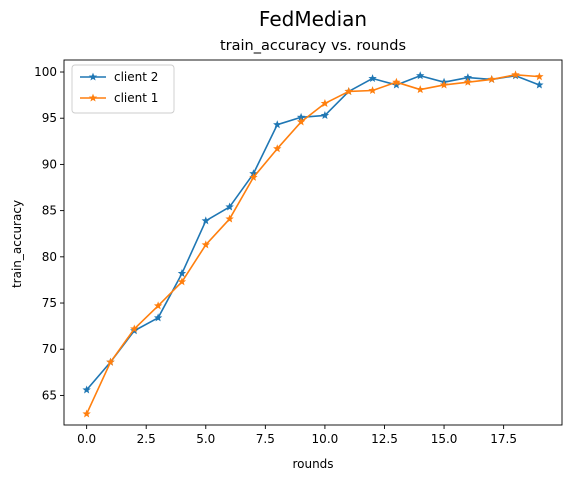 Image resolution: width=571 pixels, height=480 pixels. What do you see at coordinates (123, 89) in the screenshot?
I see `legend: client 2 client 1` at bounding box center [123, 89].